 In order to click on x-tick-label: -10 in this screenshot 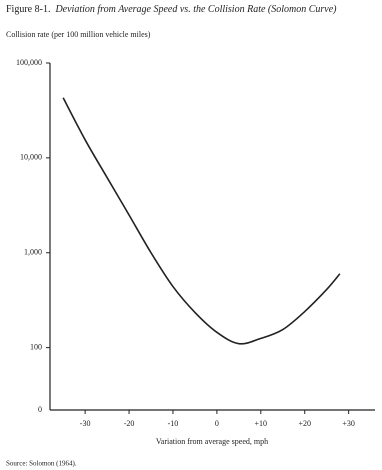, I will do `click(173, 423)`.